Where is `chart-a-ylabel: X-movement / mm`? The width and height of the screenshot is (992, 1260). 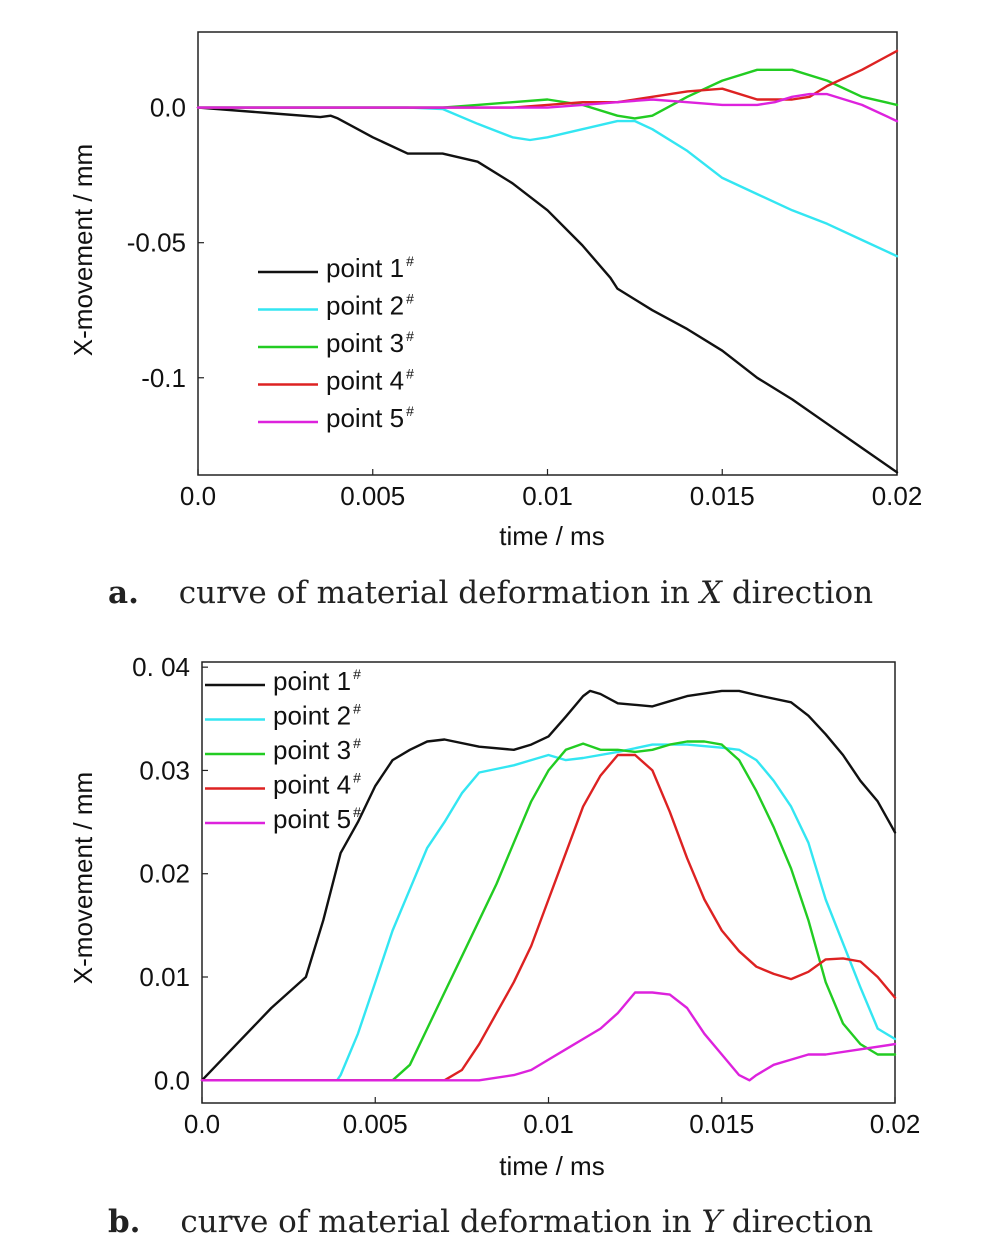 chart-a-ylabel: X-movement / mm is located at coordinates (83, 250).